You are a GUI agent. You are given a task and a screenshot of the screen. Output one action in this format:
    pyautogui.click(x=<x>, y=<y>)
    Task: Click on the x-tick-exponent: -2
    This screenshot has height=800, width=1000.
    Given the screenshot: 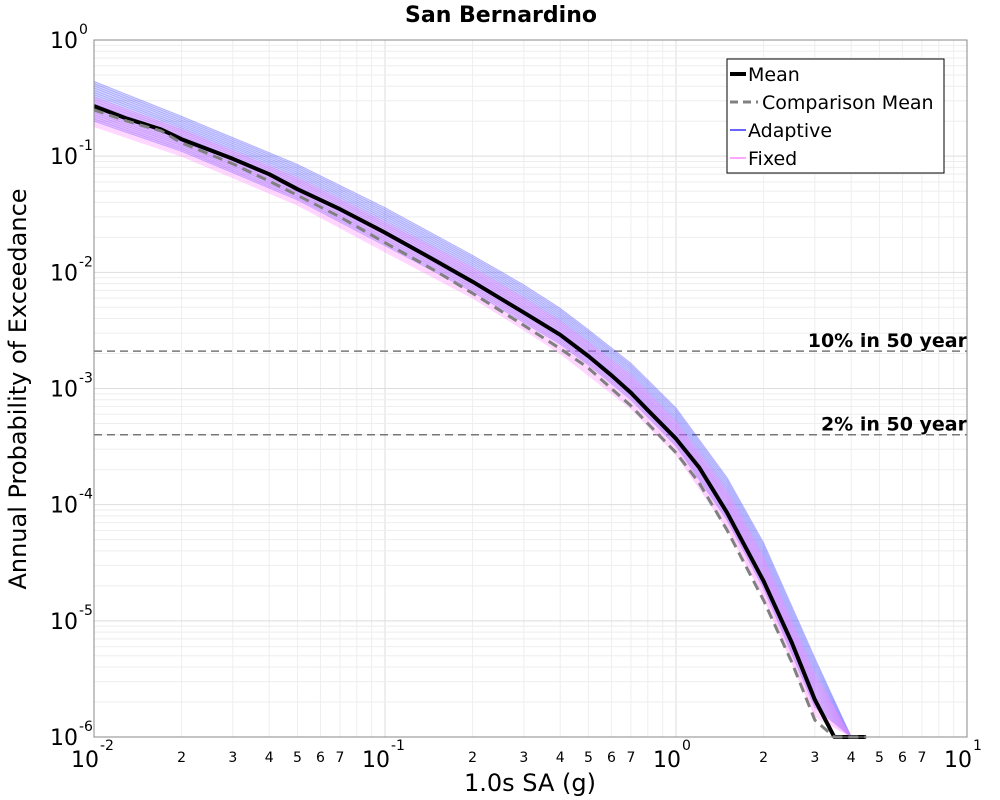 What is the action you would take?
    pyautogui.click(x=107, y=746)
    